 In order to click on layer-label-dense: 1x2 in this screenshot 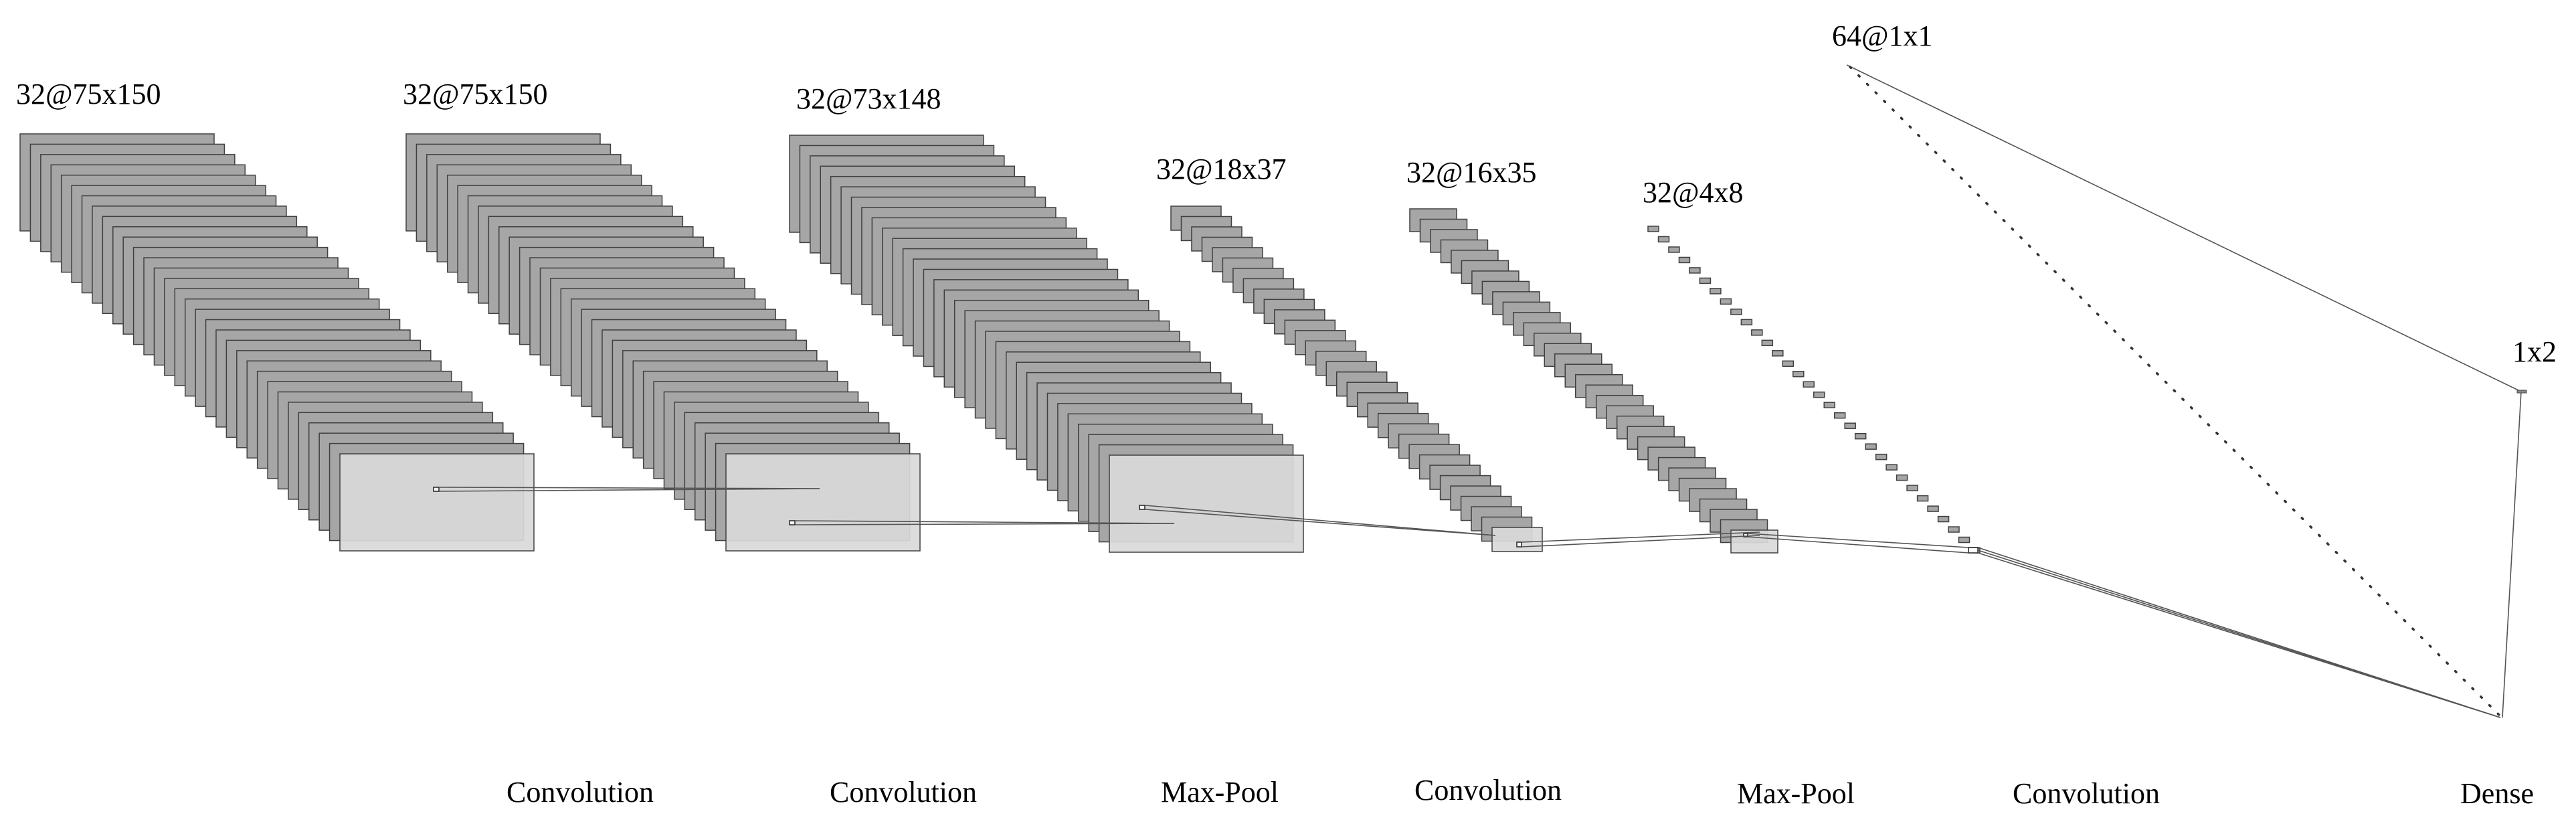, I will do `click(2534, 351)`.